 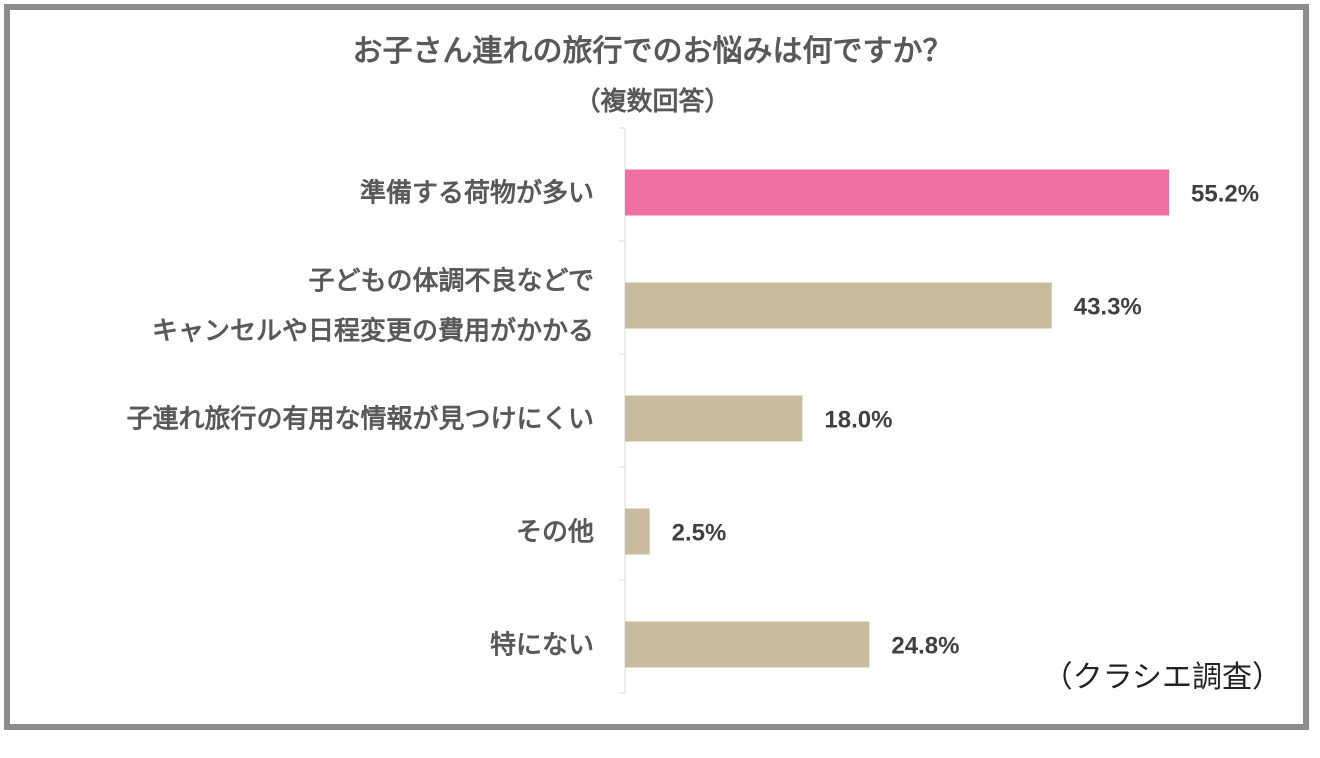 What do you see at coordinates (477, 193) in the screenshot?
I see `category-label: 準備する荷物が多い` at bounding box center [477, 193].